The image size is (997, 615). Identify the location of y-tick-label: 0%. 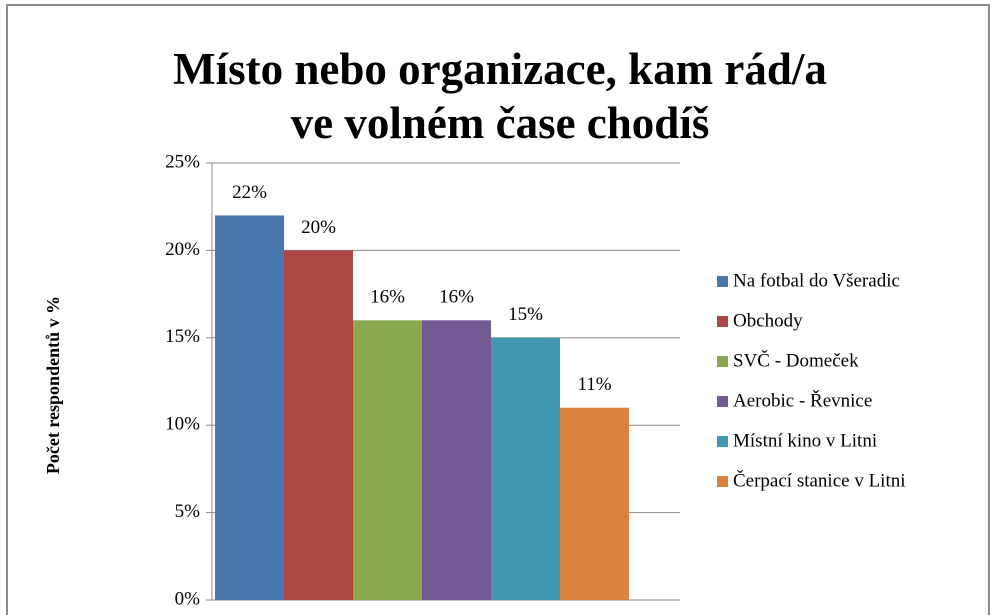
(188, 598).